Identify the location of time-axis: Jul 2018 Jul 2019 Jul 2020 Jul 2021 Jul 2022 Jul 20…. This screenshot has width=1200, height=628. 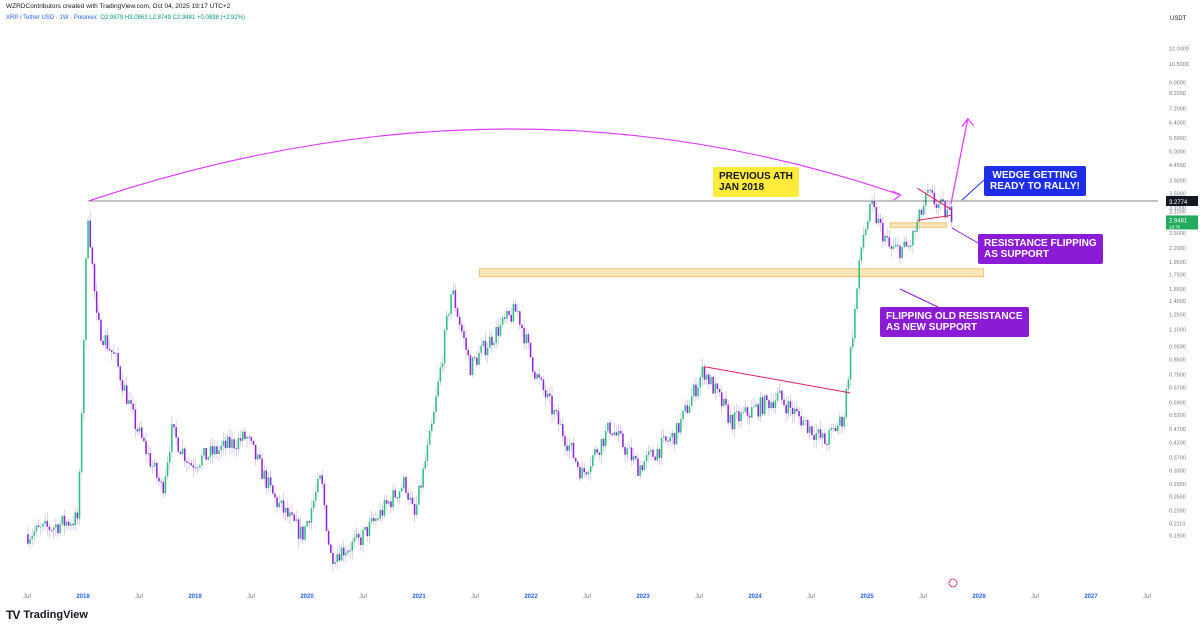
(587, 597).